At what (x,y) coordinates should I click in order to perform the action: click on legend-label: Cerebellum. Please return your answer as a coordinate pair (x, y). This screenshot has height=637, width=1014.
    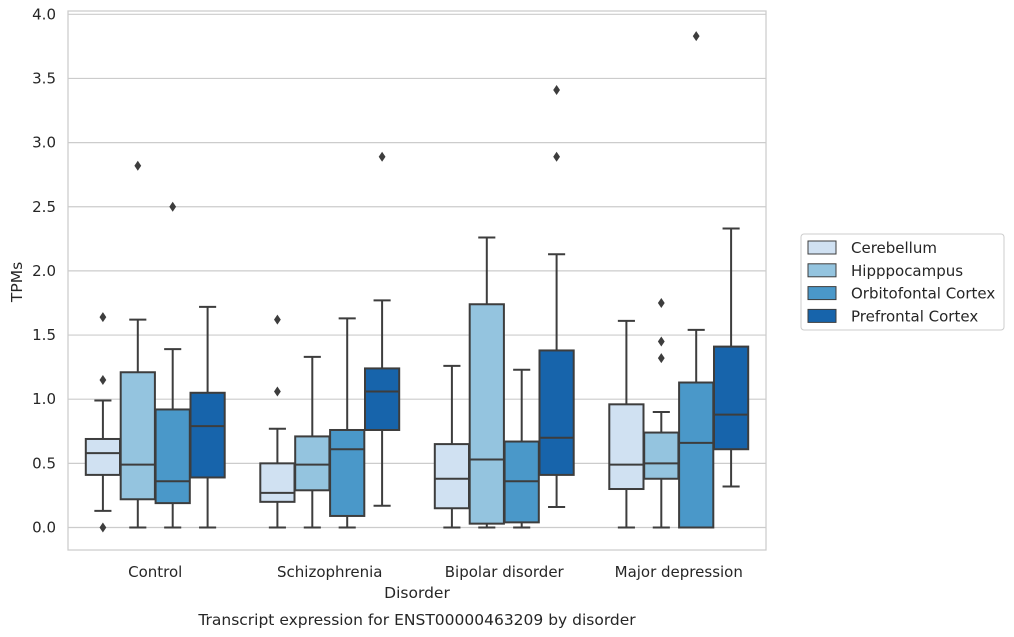
    Looking at the image, I should click on (894, 248).